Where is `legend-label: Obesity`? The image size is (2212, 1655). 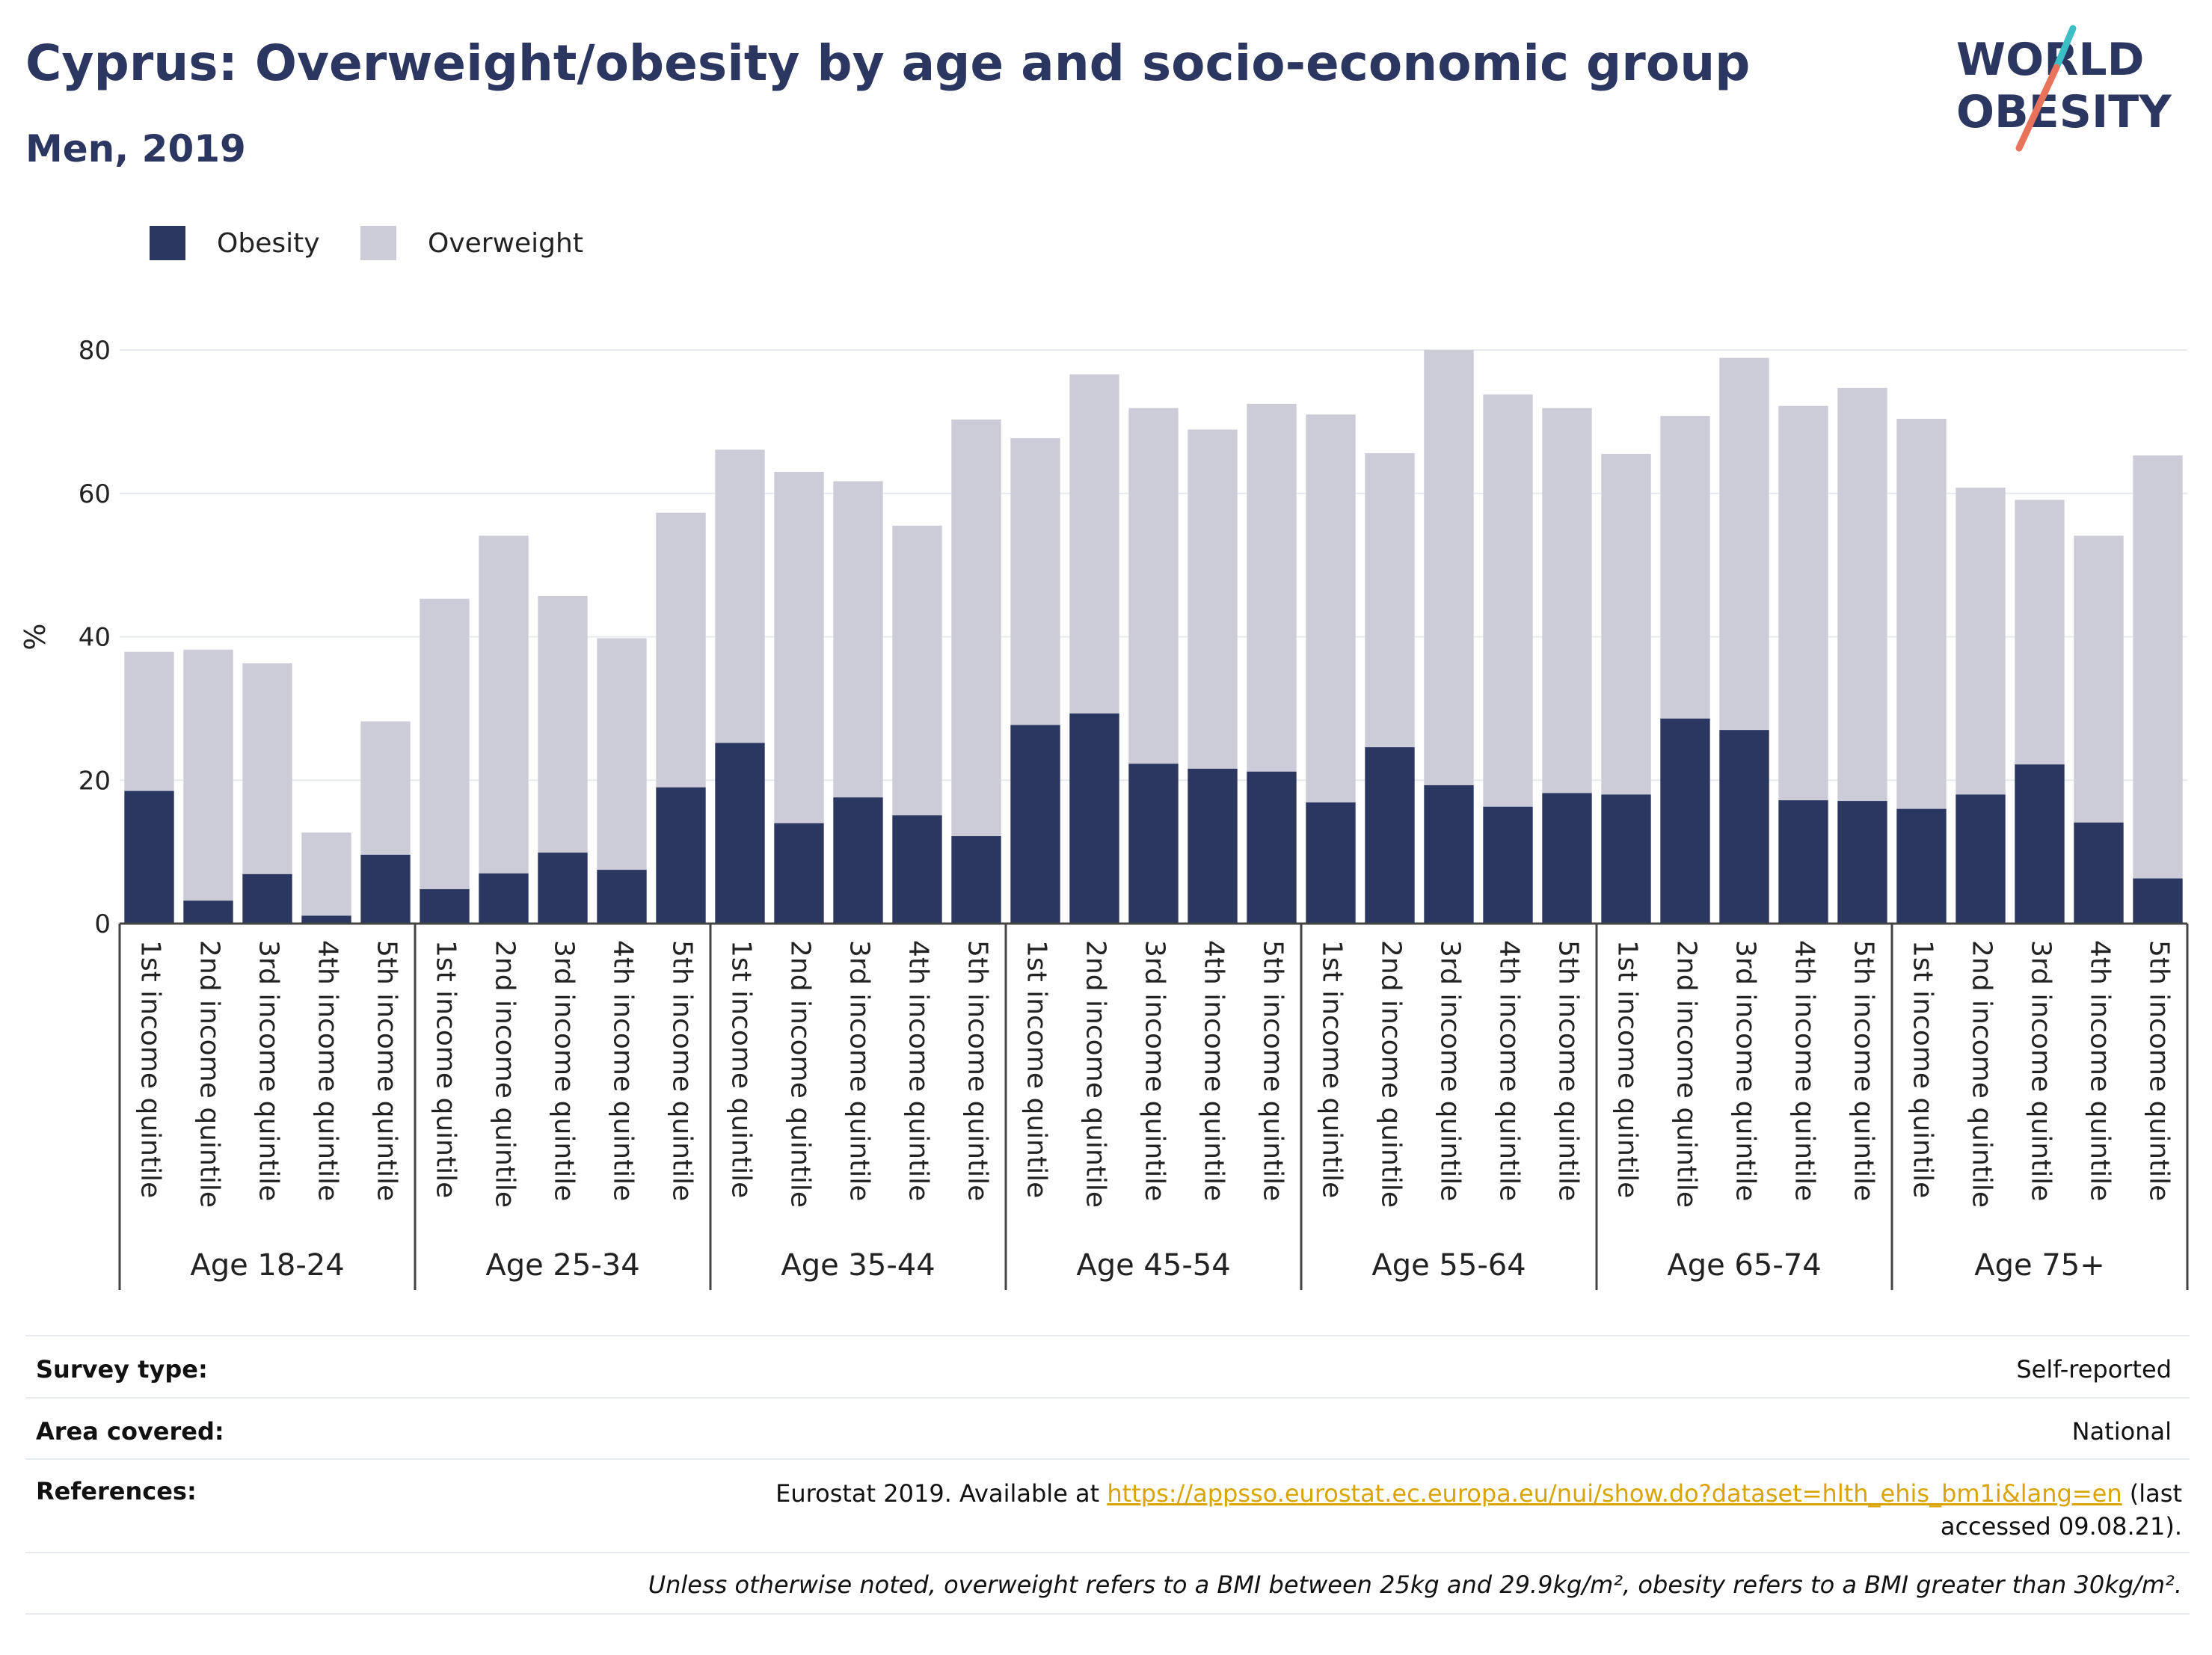
legend-label: Obesity is located at coordinates (268, 243).